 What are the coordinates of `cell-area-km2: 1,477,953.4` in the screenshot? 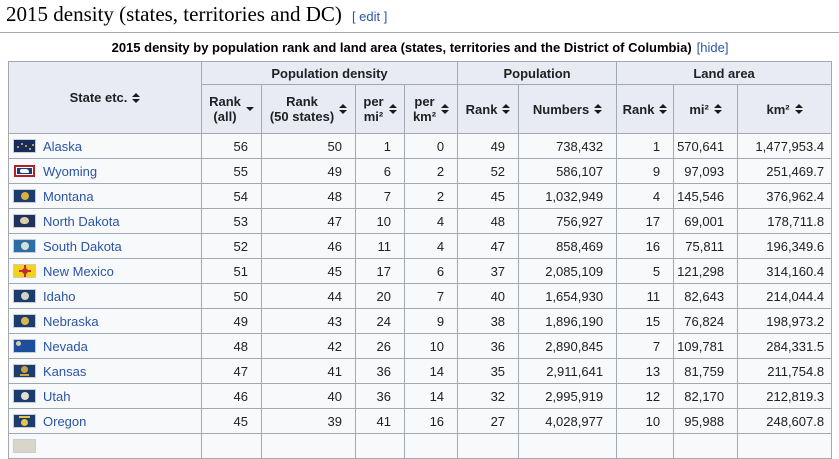 It's located at (785, 146).